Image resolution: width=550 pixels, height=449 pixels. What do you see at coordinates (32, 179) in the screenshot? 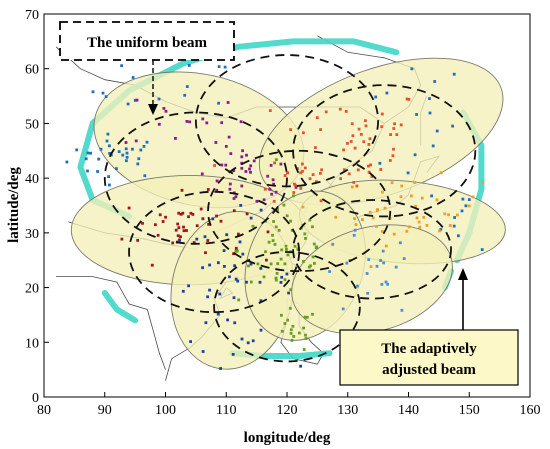
I see `y-tick-label-4: 40` at bounding box center [32, 179].